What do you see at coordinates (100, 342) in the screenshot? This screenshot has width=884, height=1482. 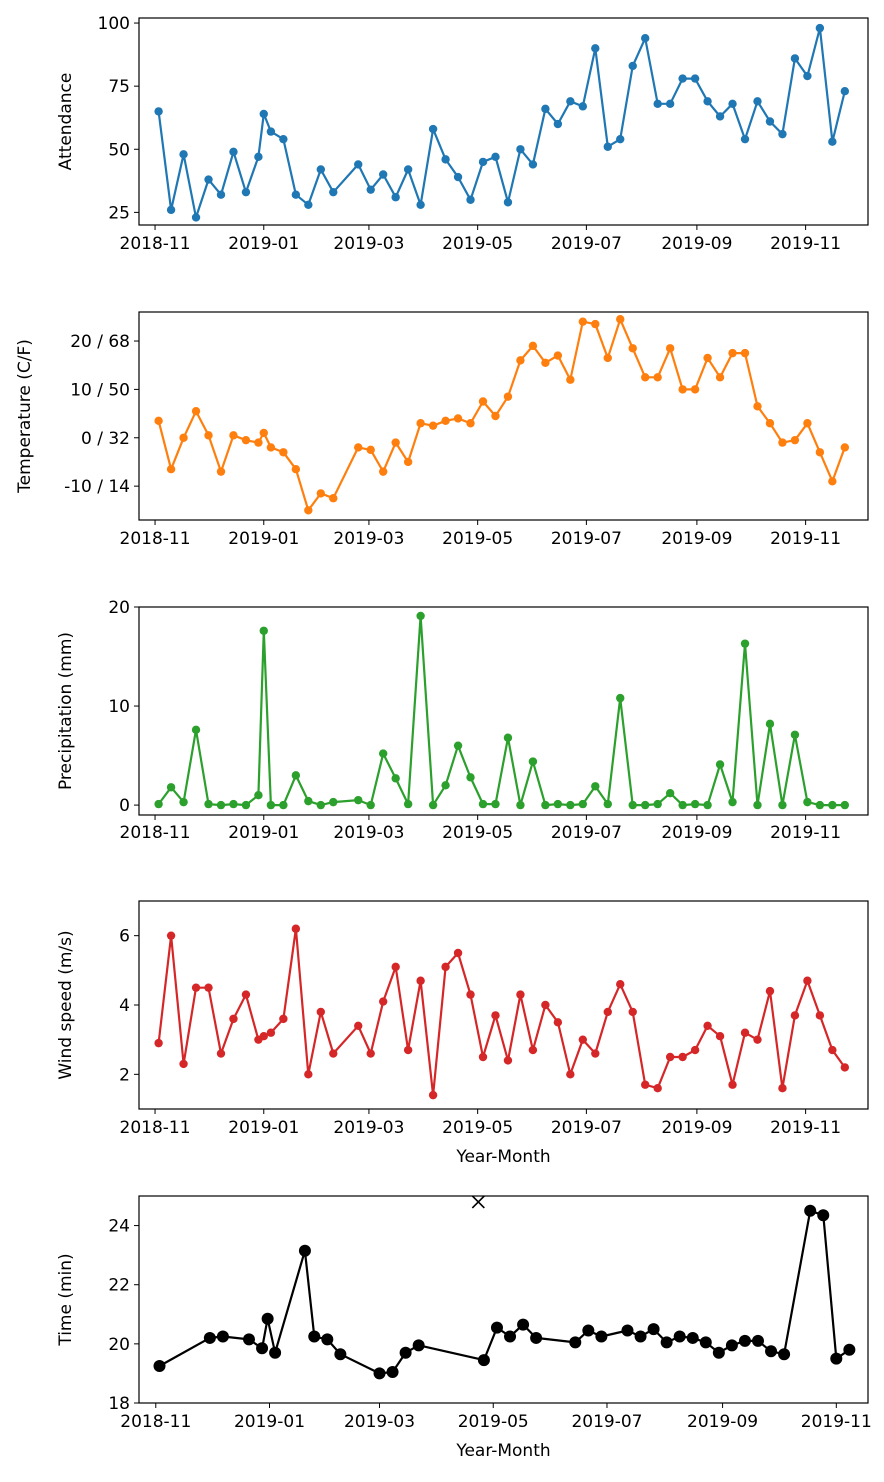 I see `y-tick-label: 20 / 68` at bounding box center [100, 342].